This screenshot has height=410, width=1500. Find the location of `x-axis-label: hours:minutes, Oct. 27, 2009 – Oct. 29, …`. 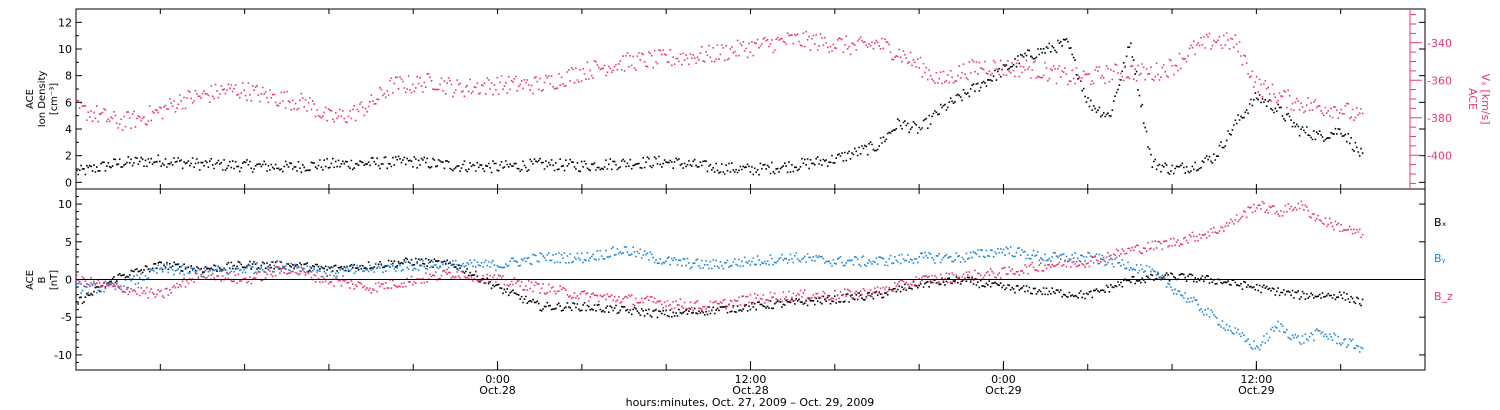

x-axis-label: hours:minutes, Oct. 27, 2009 – Oct. 29, … is located at coordinates (750, 402).